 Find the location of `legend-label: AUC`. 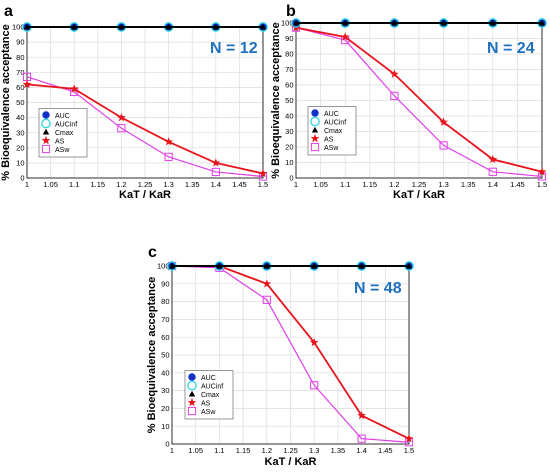

legend-label: AUC is located at coordinates (208, 378).